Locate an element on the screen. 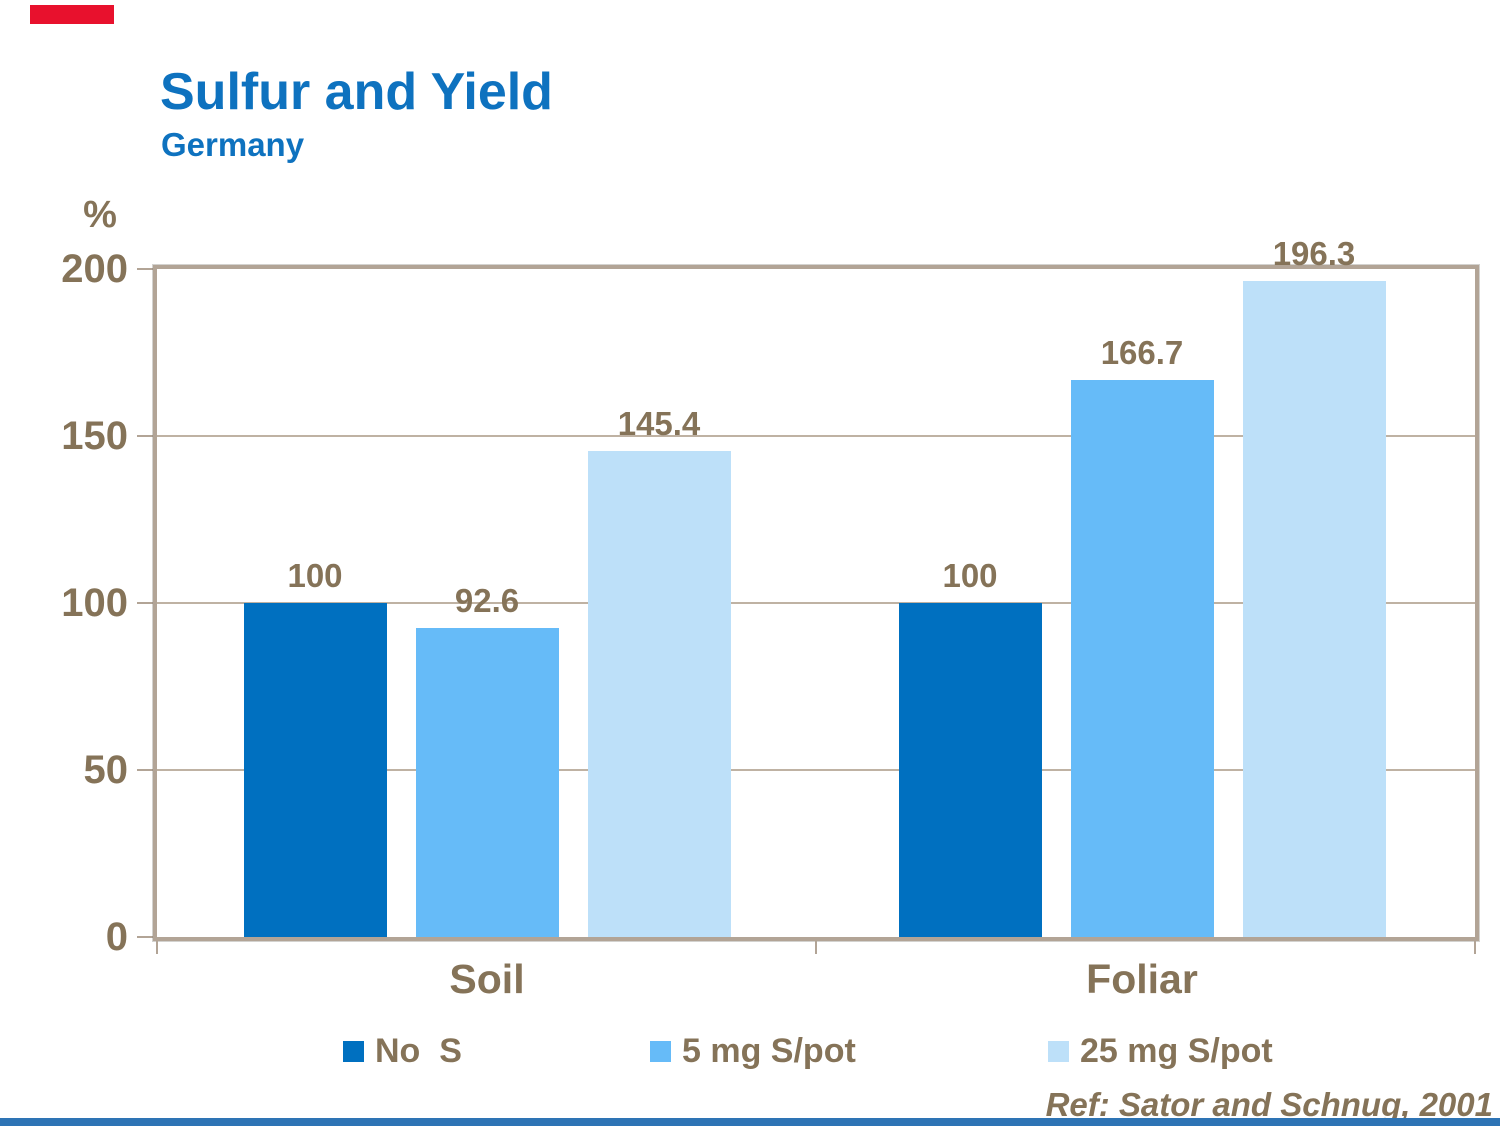 This screenshot has height=1126, width=1500. red-accent-bar is located at coordinates (72, 14).